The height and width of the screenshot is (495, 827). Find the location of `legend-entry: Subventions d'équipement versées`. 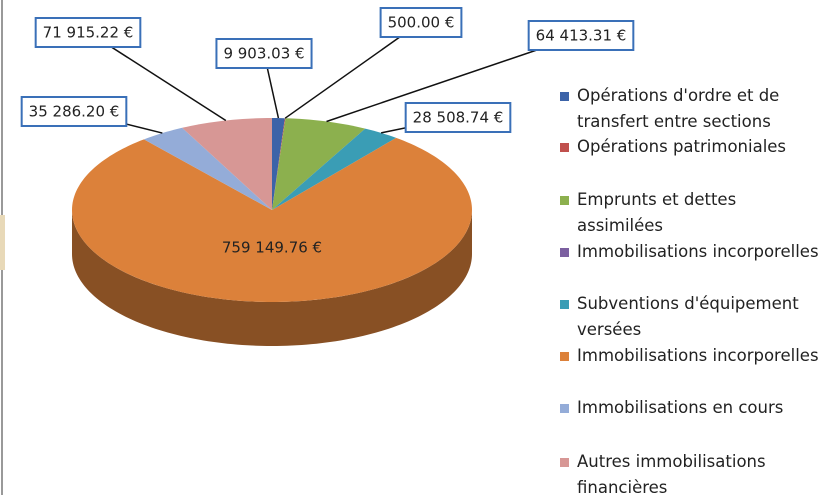

legend-entry: Subventions d'équipement versées is located at coordinates (691, 317).